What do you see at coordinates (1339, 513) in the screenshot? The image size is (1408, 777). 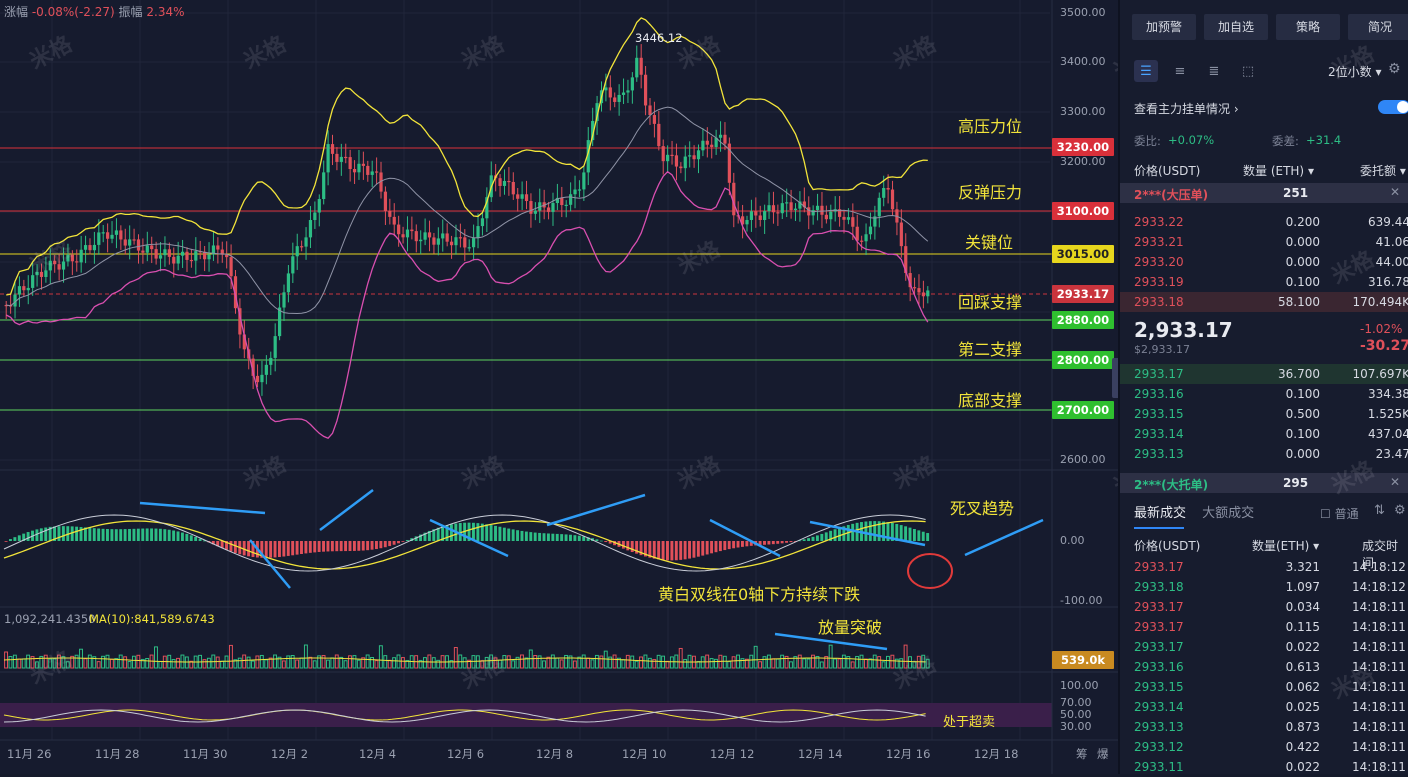 I see `normal-filter: ☐ 普通` at bounding box center [1339, 513].